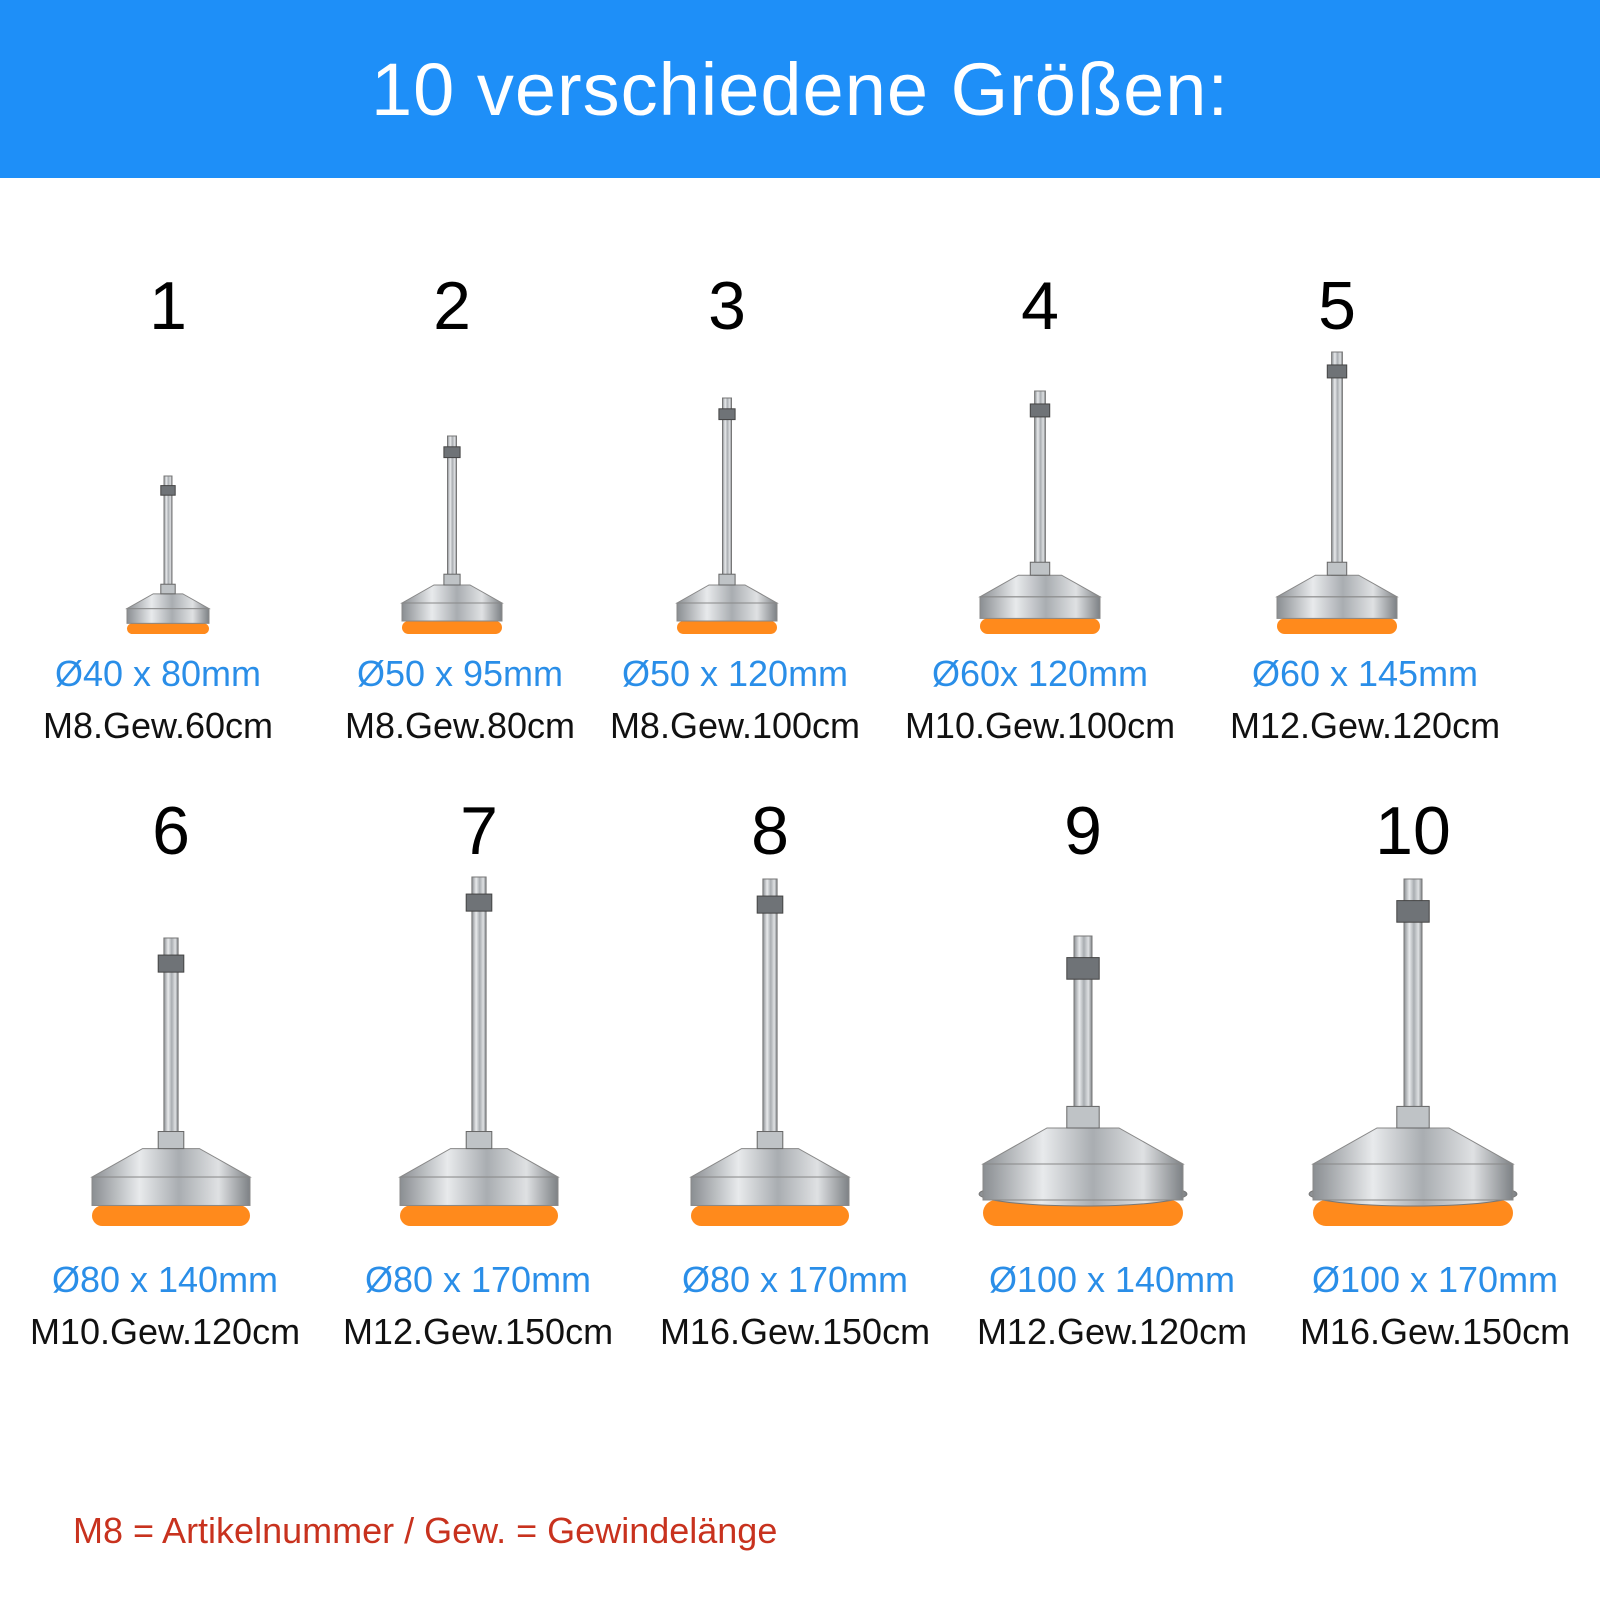 This screenshot has width=1600, height=1599. I want to click on product-dimensions: Ø100 x 170mm, so click(1435, 1279).